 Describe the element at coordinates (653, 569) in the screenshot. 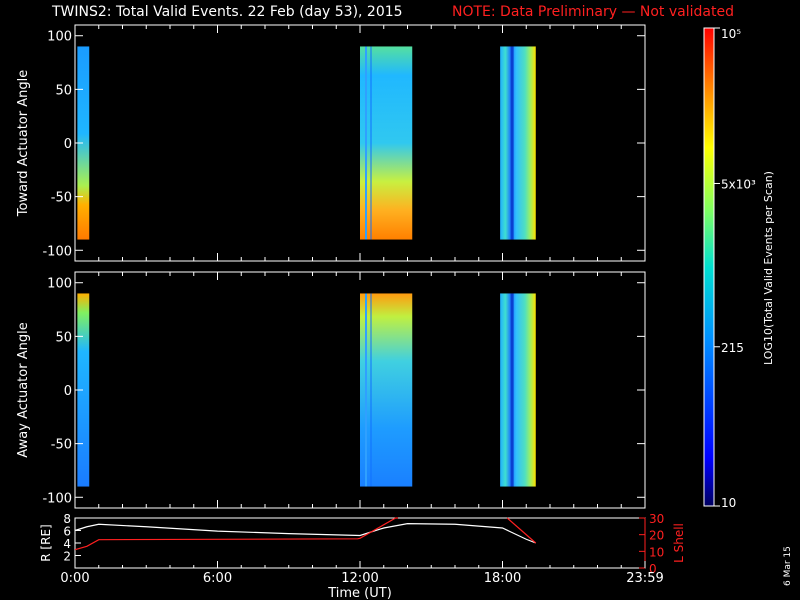

I see `right-tick-label: 0` at that location.